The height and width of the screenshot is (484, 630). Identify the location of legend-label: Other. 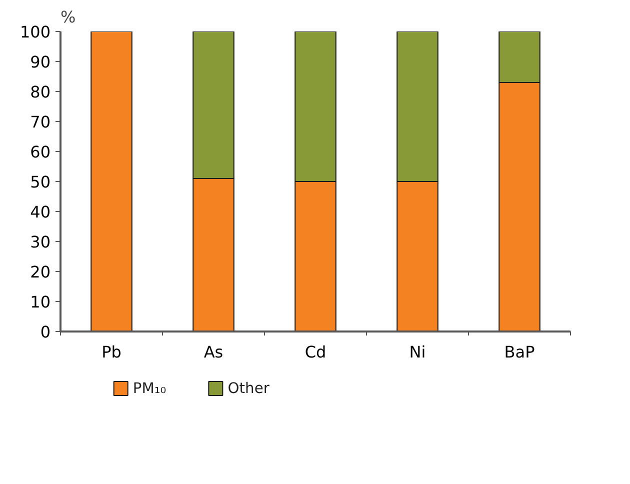
(249, 388).